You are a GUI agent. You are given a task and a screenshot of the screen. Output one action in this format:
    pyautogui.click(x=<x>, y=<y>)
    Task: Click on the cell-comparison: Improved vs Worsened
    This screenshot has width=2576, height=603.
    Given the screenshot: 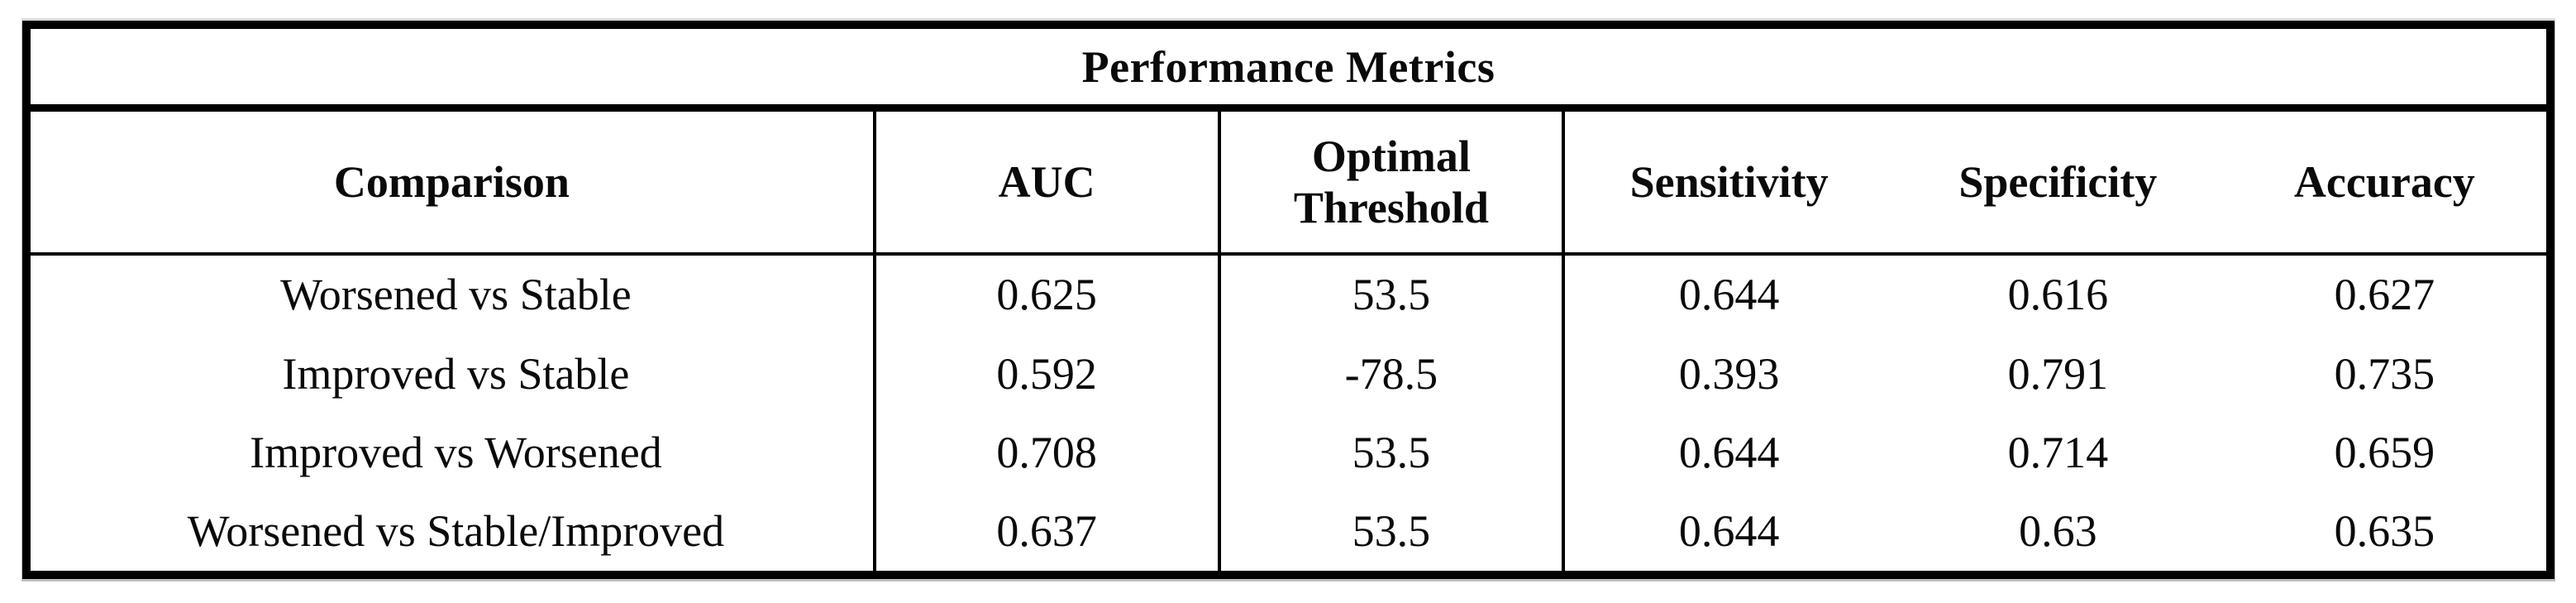 What is the action you would take?
    pyautogui.click(x=451, y=452)
    